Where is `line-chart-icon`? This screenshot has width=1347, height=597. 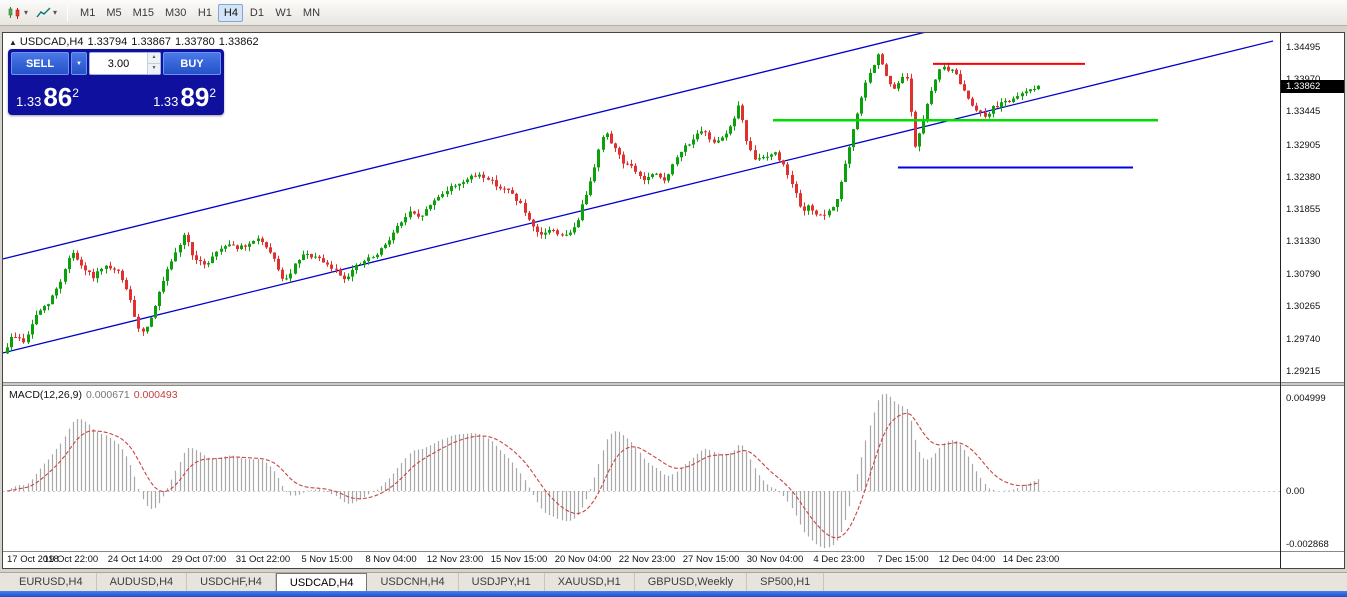
line-chart-icon is located at coordinates (43, 12).